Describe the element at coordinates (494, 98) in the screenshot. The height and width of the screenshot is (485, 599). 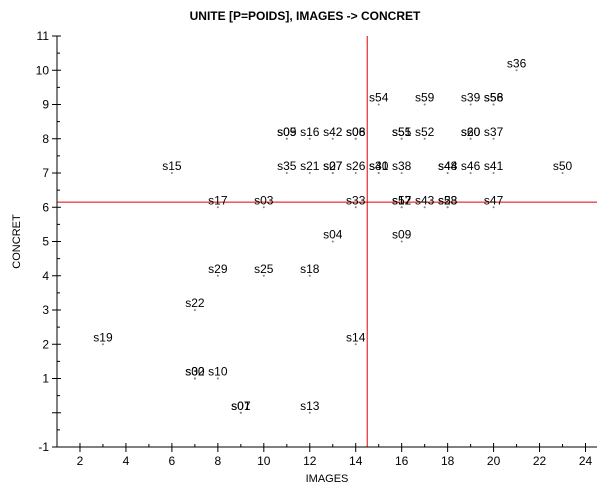
I see `data-point-label: s56` at that location.